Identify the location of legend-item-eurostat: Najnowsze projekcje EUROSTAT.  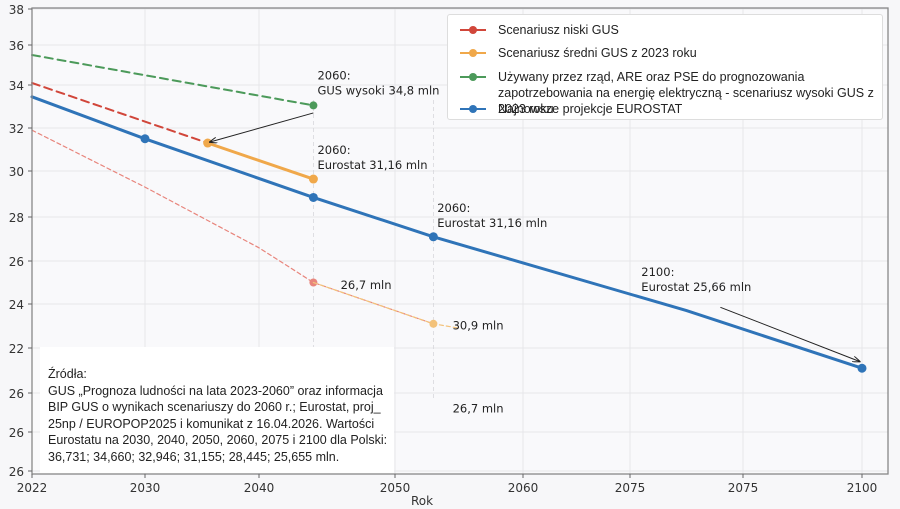
(663, 109).